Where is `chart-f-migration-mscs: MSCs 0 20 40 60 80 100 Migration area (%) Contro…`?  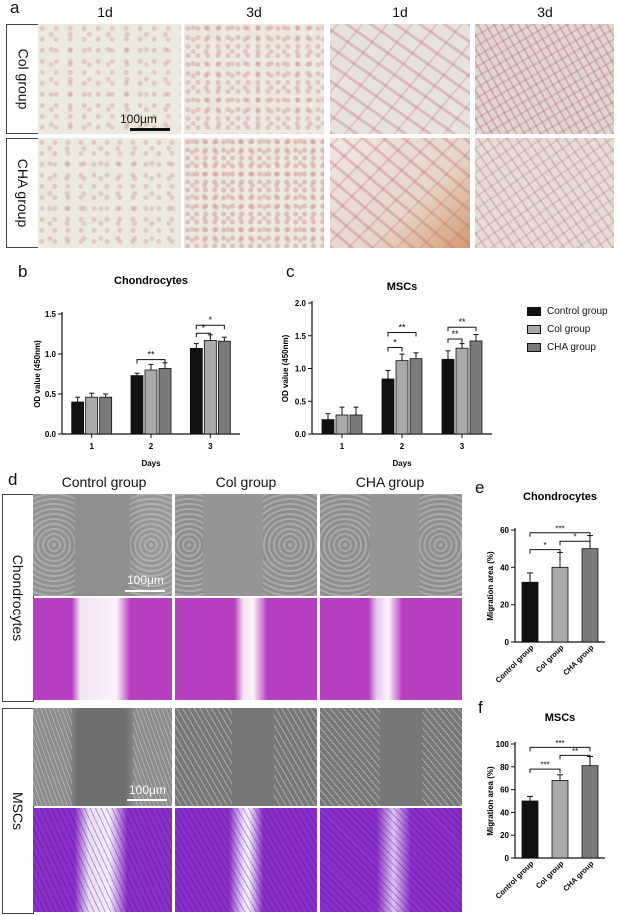 chart-f-migration-mscs: MSCs 0 20 40 60 80 100 Migration area (%) Contro… is located at coordinates (545, 806).